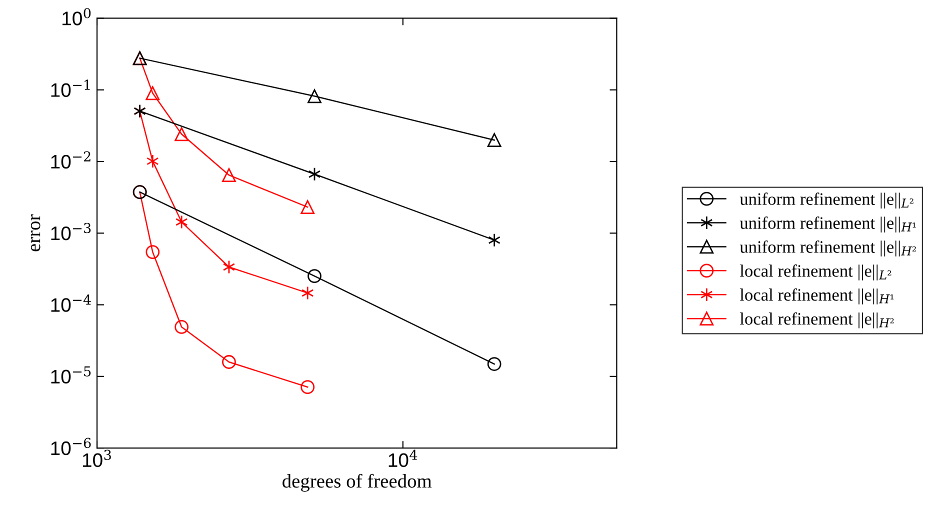 The width and height of the screenshot is (933, 521). I want to click on x-tick-label: 10$^{4}$, so click(403, 459).